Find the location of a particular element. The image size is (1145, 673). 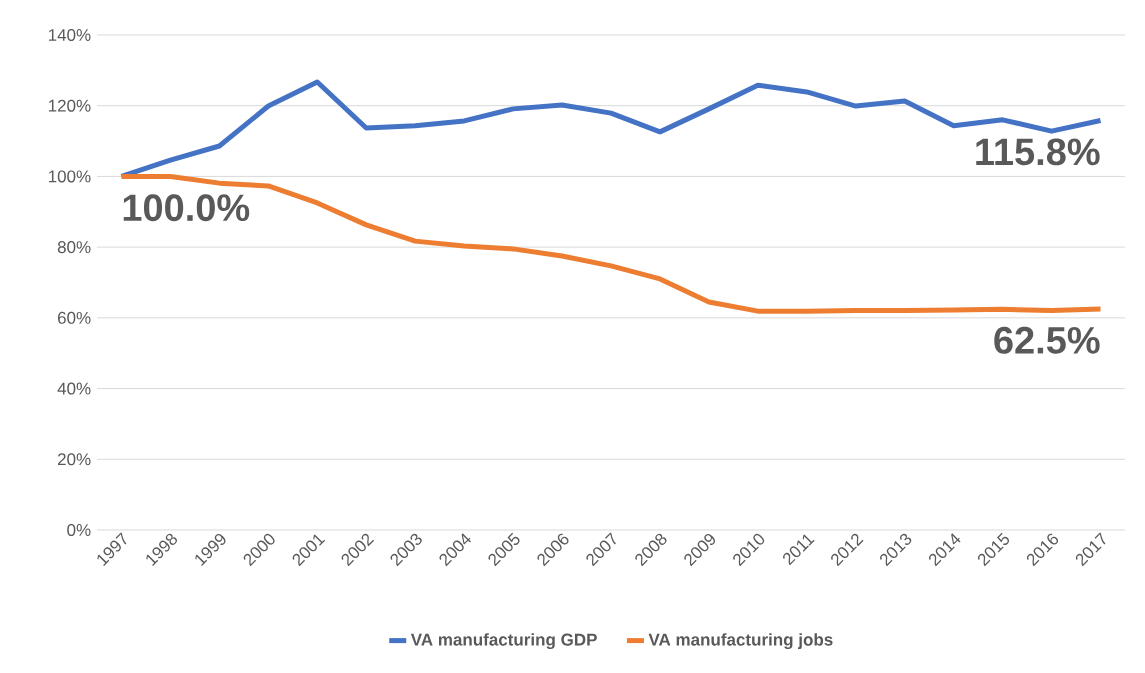

annotation: 100.0% is located at coordinates (186, 208).